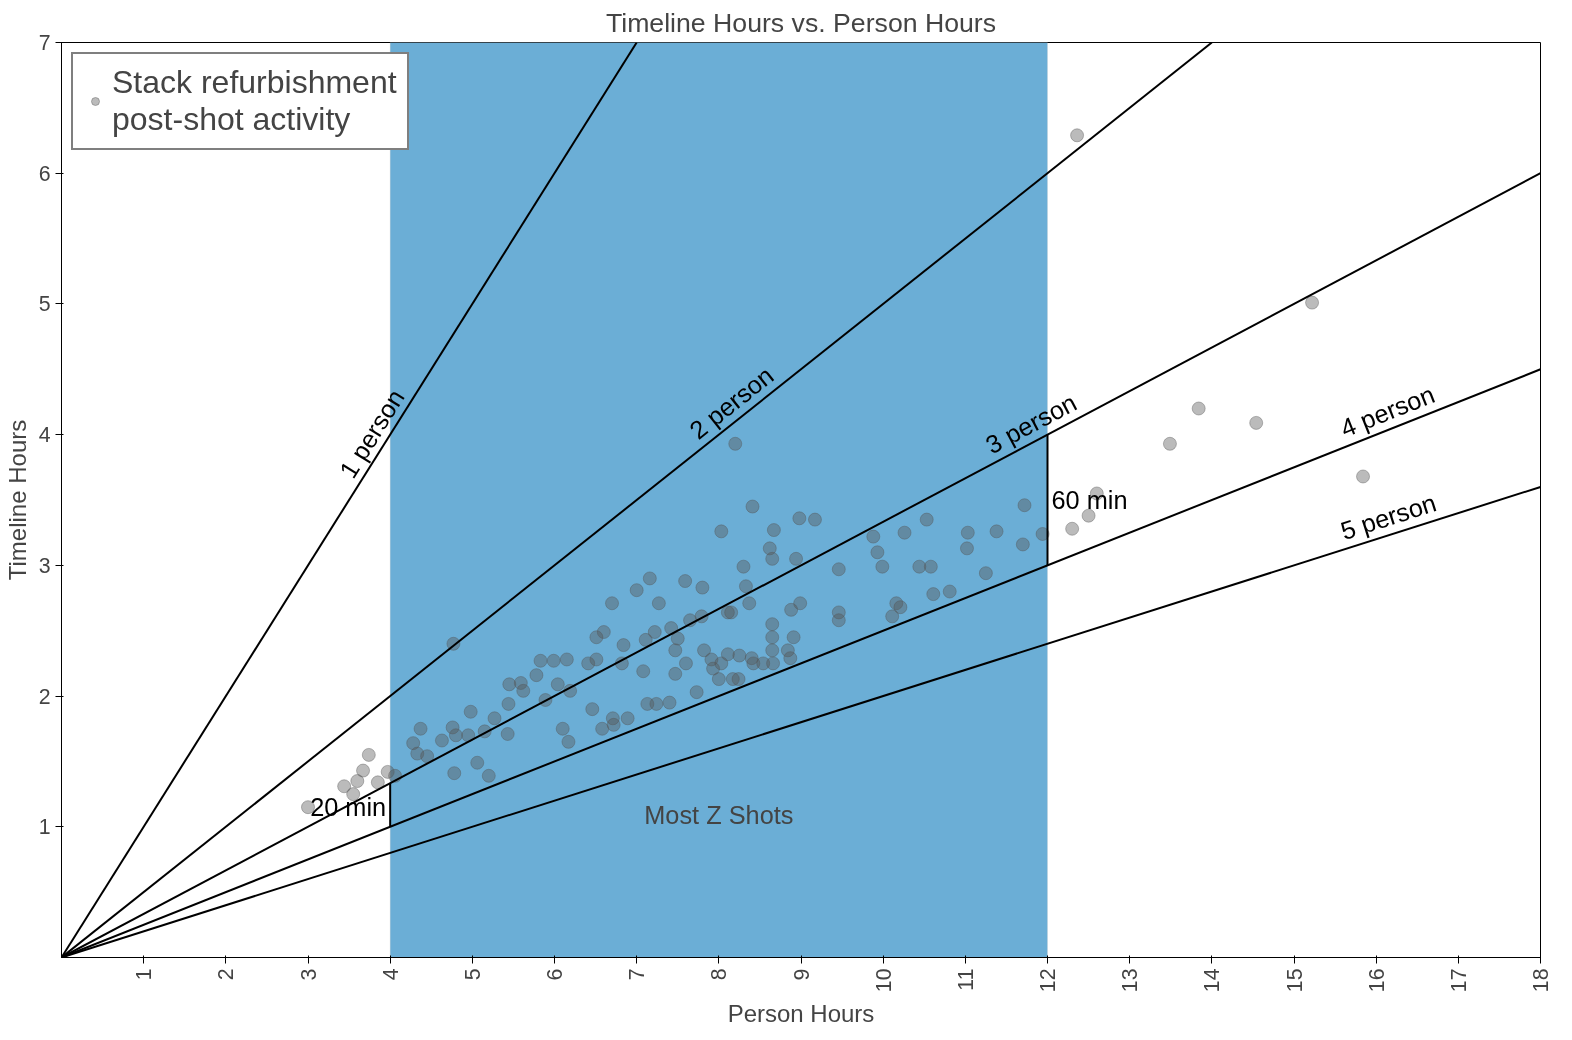  What do you see at coordinates (390, 974) in the screenshot?
I see `x-tick-label: 4` at bounding box center [390, 974].